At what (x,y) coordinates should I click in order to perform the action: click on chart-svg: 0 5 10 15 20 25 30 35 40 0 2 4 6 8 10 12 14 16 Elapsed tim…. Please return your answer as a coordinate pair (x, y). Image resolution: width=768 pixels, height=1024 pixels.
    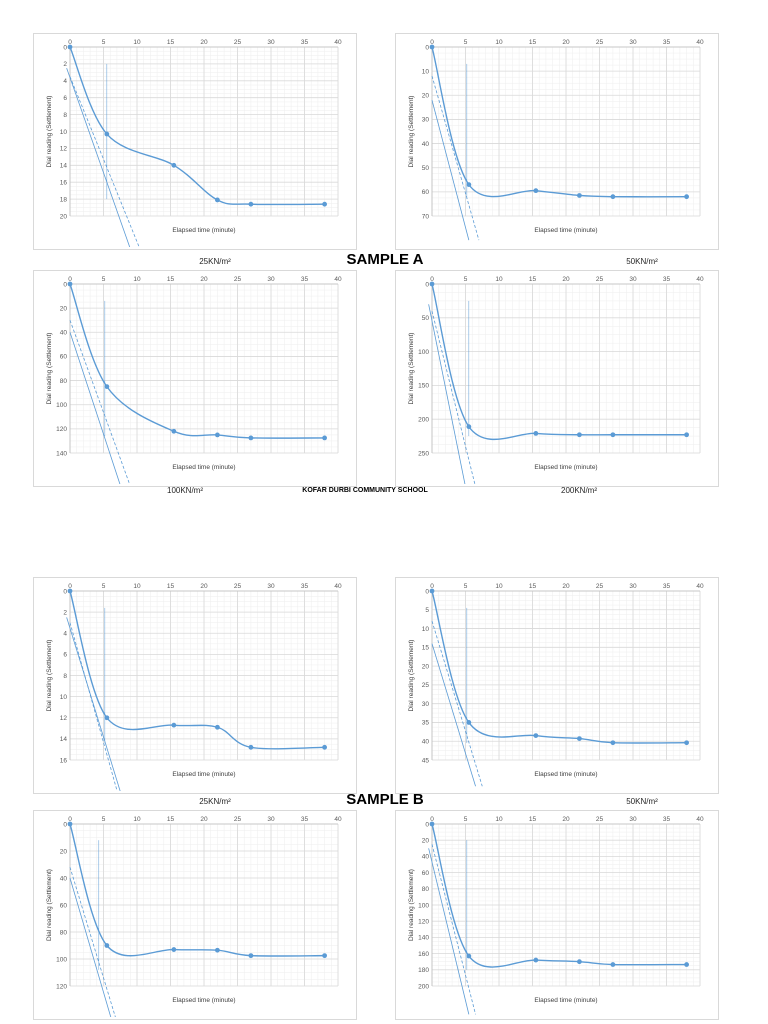
    Looking at the image, I should click on (194, 687).